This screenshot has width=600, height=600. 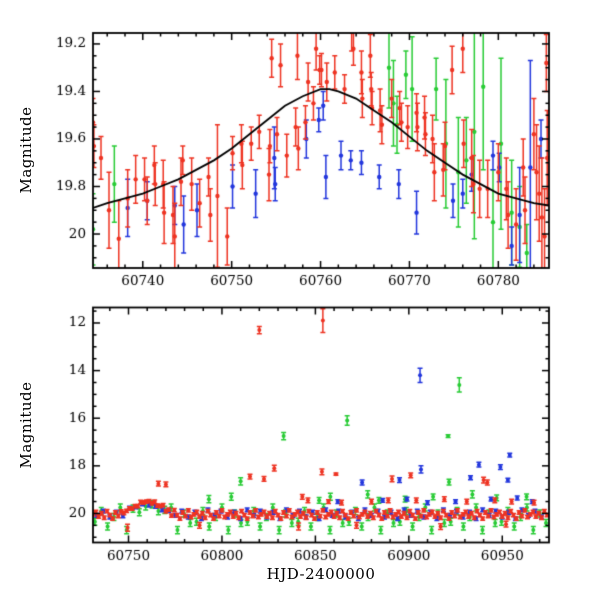 I want to click on bottom-panel-y-axis-title: Magnitude, so click(x=26, y=425).